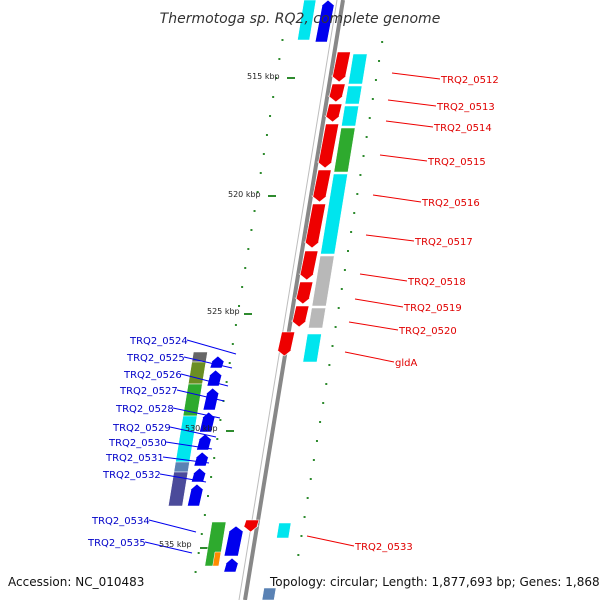 The image size is (600, 600). I want to click on accession-text: Accession: NC_010483, so click(76, 582).